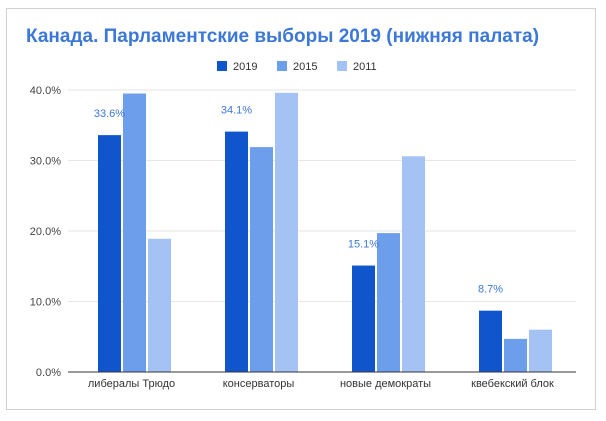  Describe the element at coordinates (45, 162) in the screenshot. I see `y-tick-label: 30.0%` at that location.